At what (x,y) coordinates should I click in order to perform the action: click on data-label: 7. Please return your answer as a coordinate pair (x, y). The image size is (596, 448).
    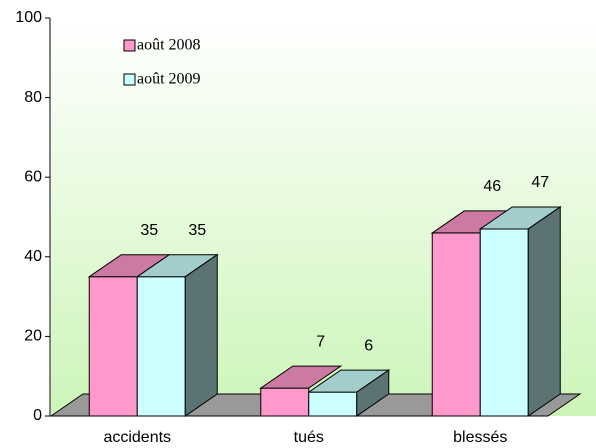
    Looking at the image, I should click on (320, 341).